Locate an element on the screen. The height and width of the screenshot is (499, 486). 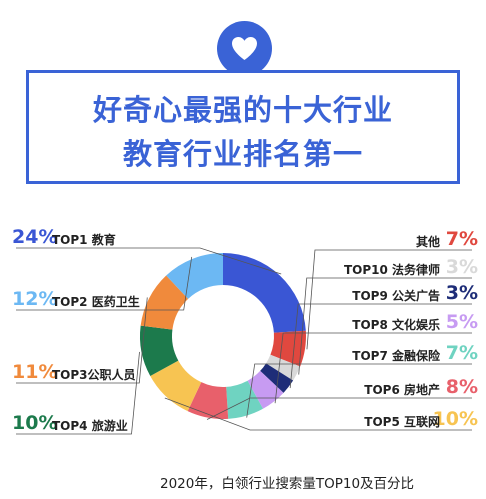
slice-percent-8: 10% is located at coordinates (455, 419).